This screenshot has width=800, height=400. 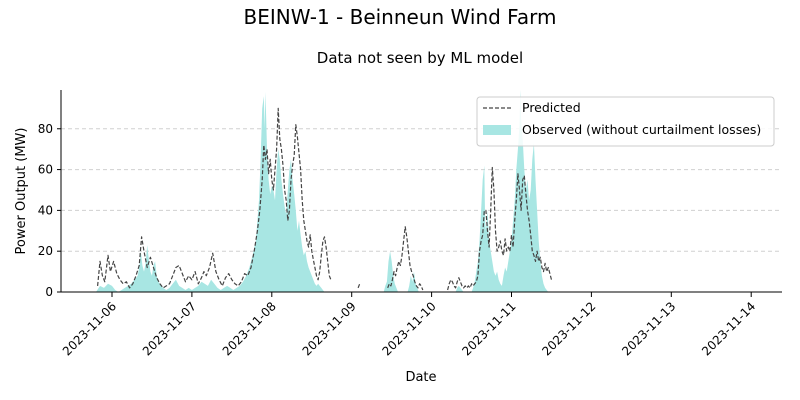 I want to click on legend-box, so click(x=625, y=121).